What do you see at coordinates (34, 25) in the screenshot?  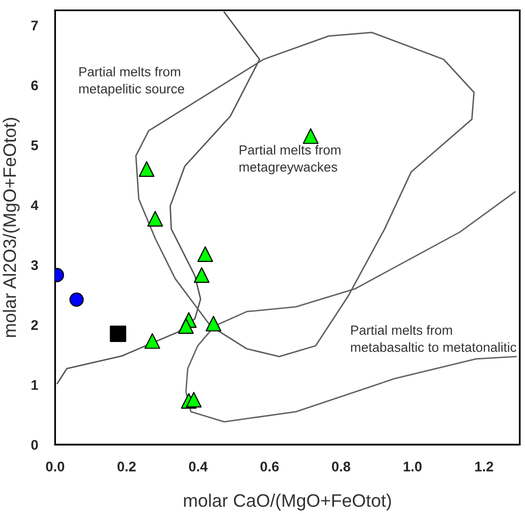 I see `y-tick-label: 7` at bounding box center [34, 25].